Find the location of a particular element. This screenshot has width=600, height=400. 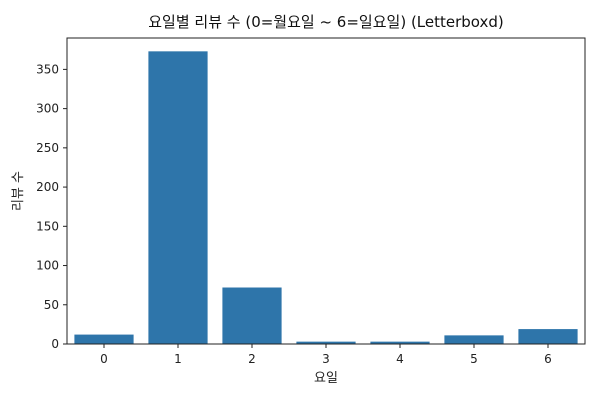

x-axis-title: 요일 is located at coordinates (326, 378).